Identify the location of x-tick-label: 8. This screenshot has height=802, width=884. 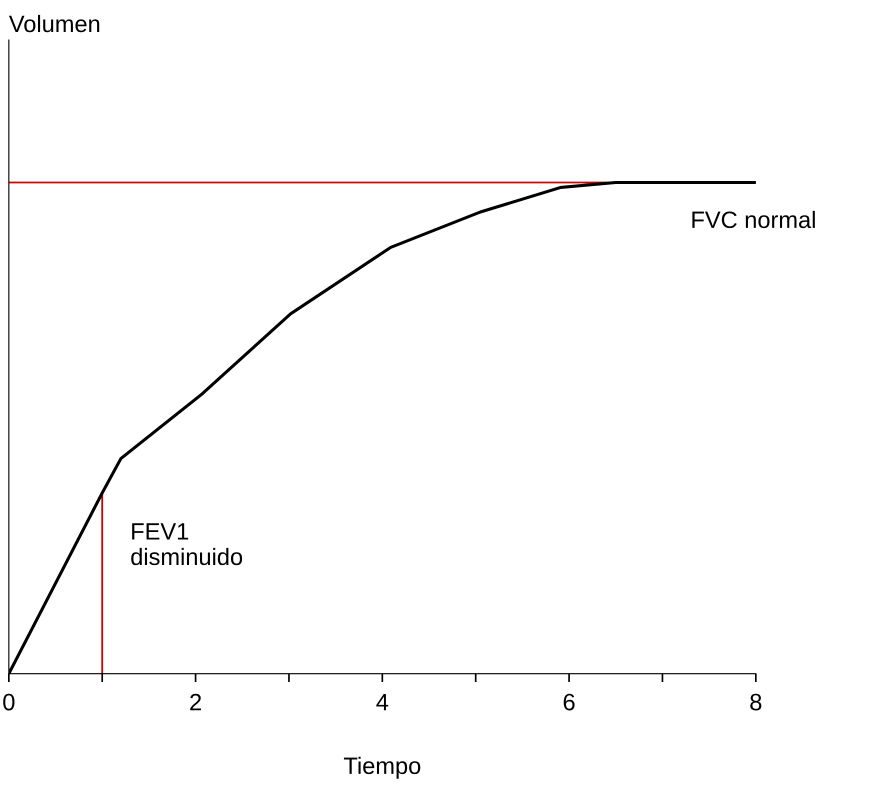
(756, 702).